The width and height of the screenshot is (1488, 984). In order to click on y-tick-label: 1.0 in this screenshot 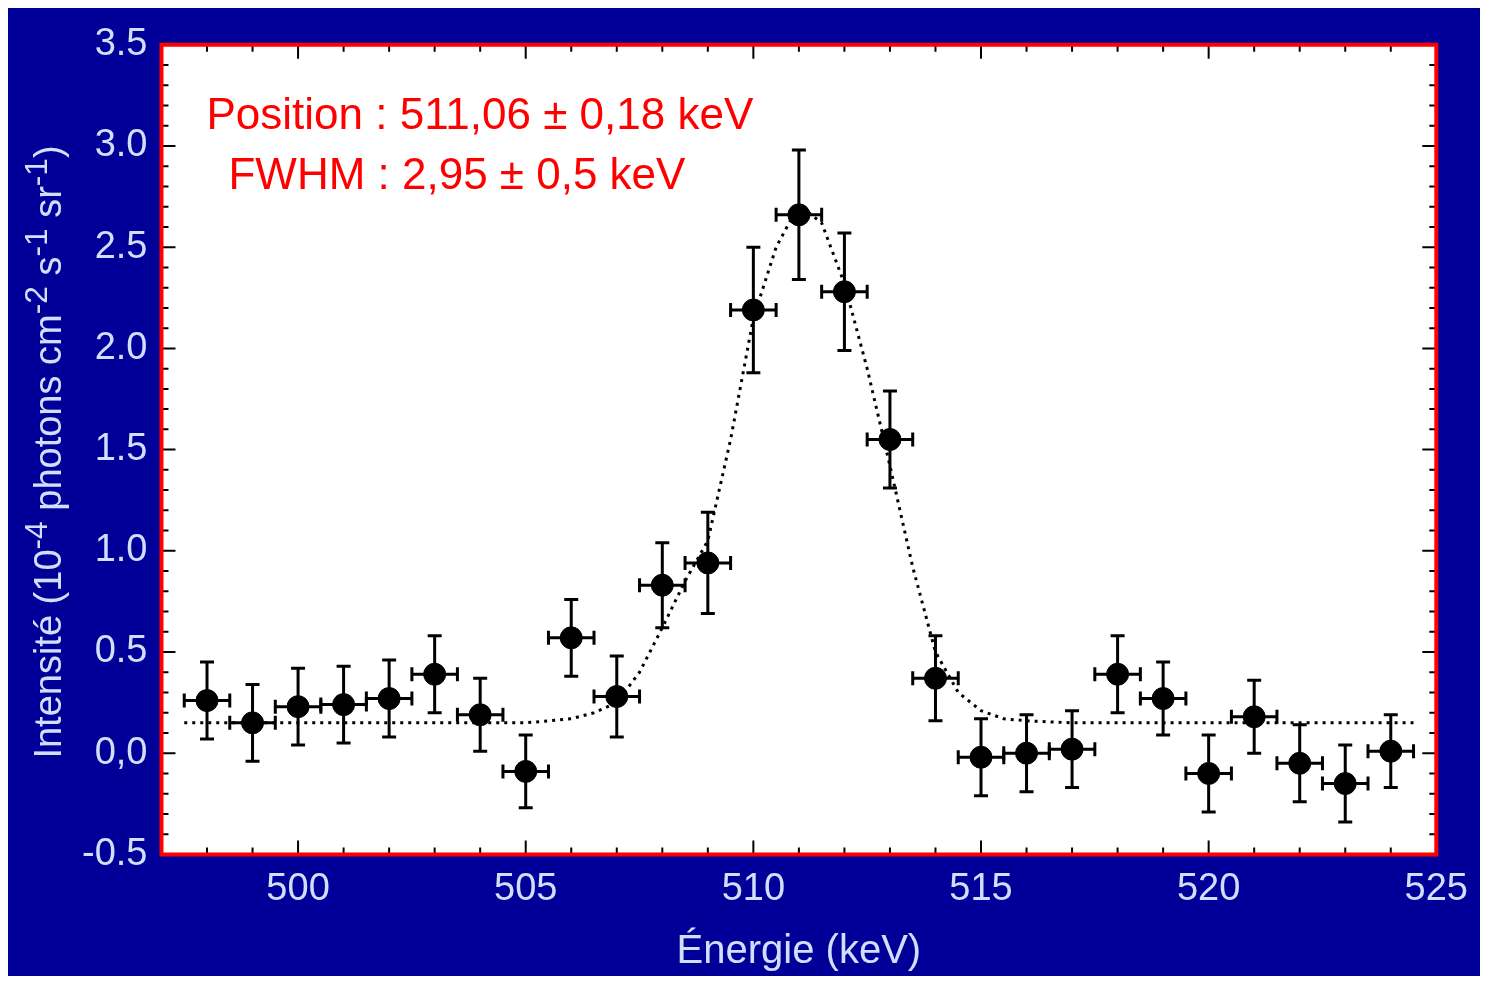, I will do `click(121, 548)`.